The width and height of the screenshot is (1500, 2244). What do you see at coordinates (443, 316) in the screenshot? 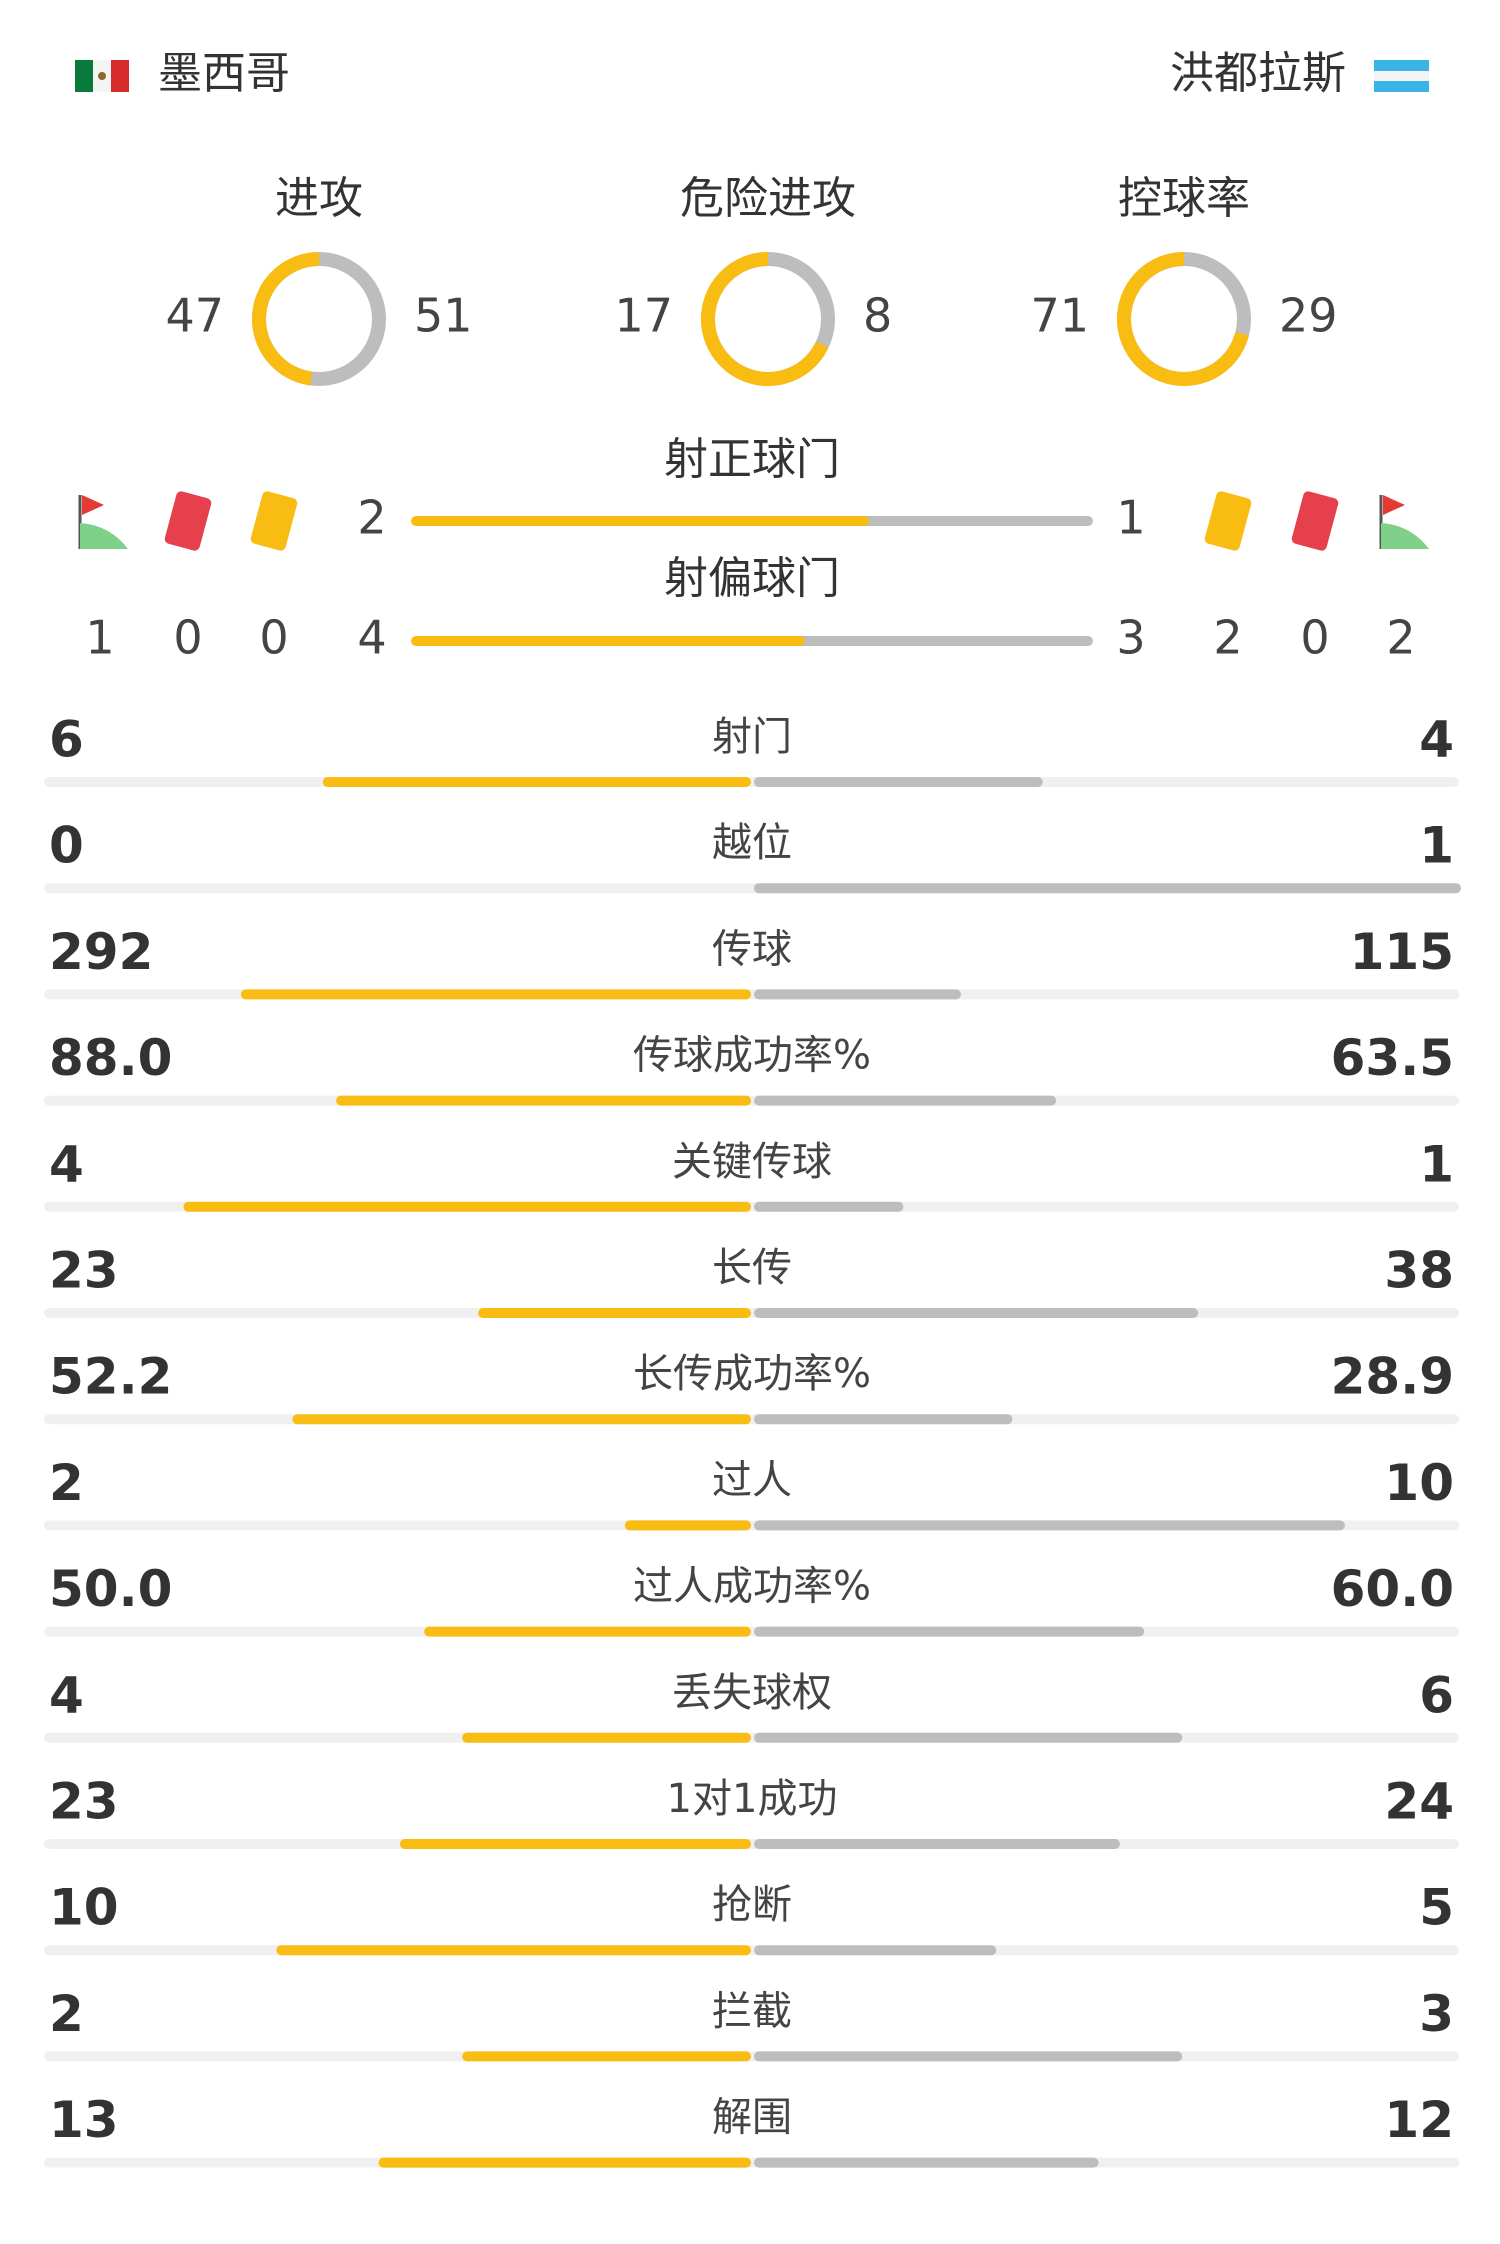
I see `away-value: 51` at bounding box center [443, 316].